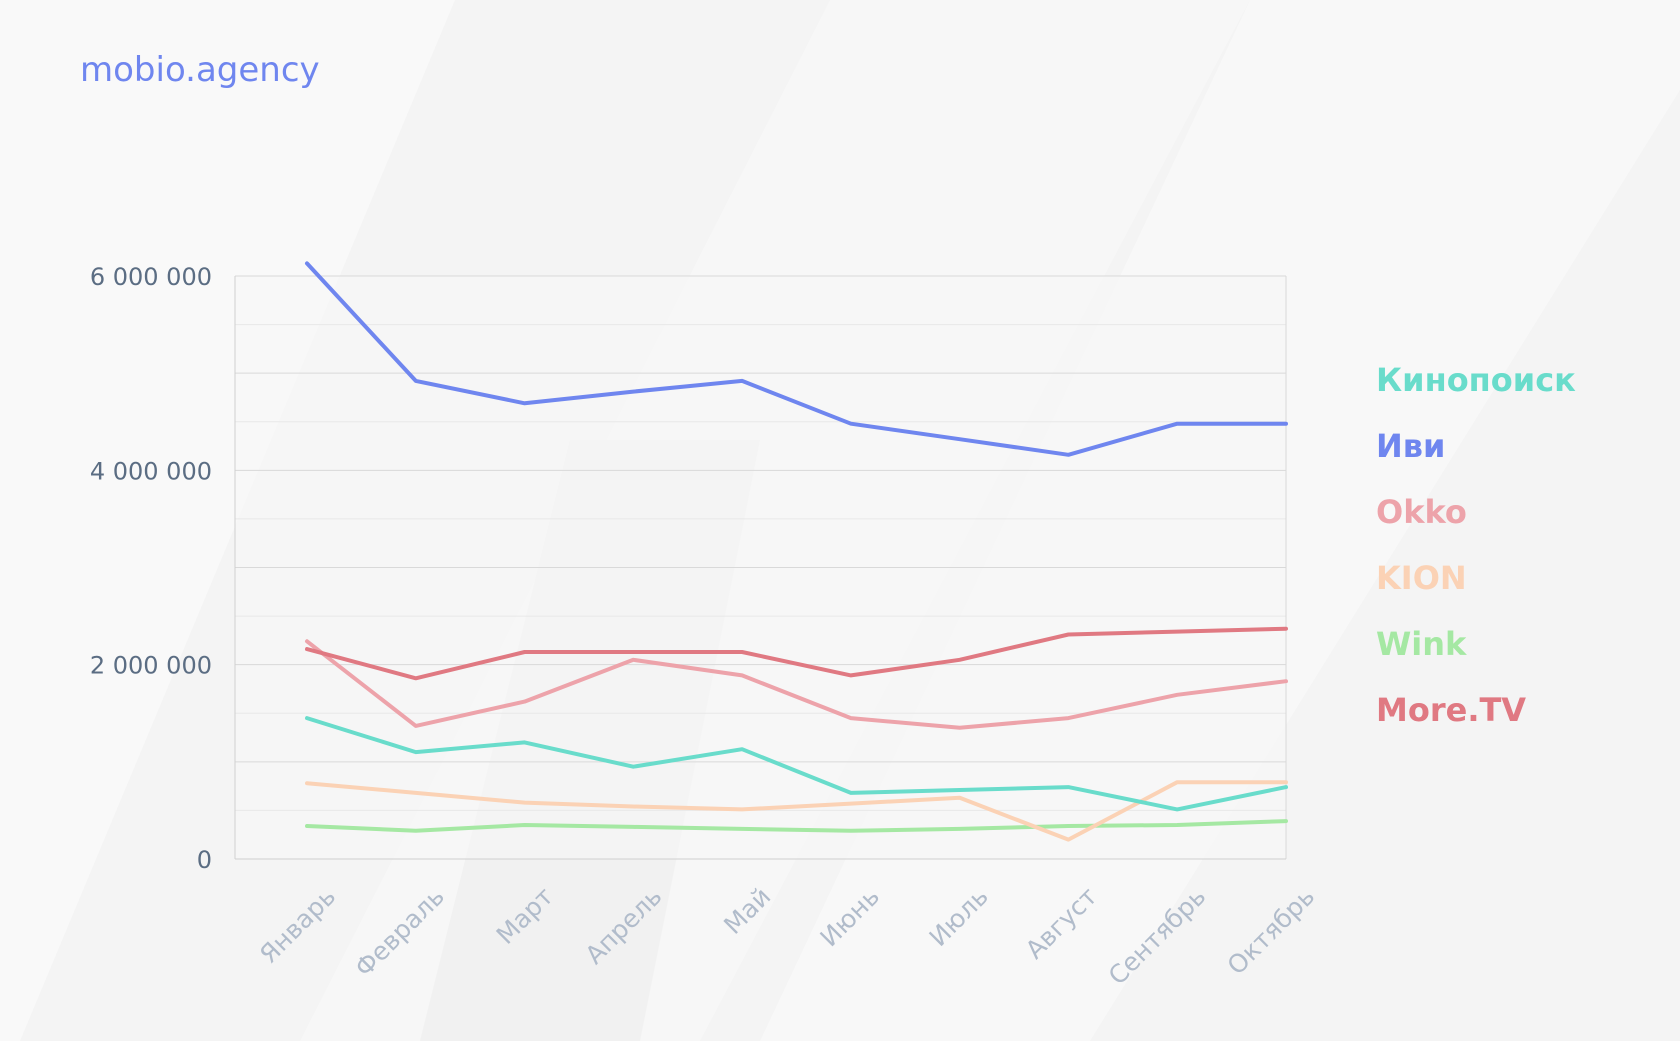 The image size is (1680, 1041). Describe the element at coordinates (297, 925) in the screenshot. I see `x-tick-label: Январь` at that location.